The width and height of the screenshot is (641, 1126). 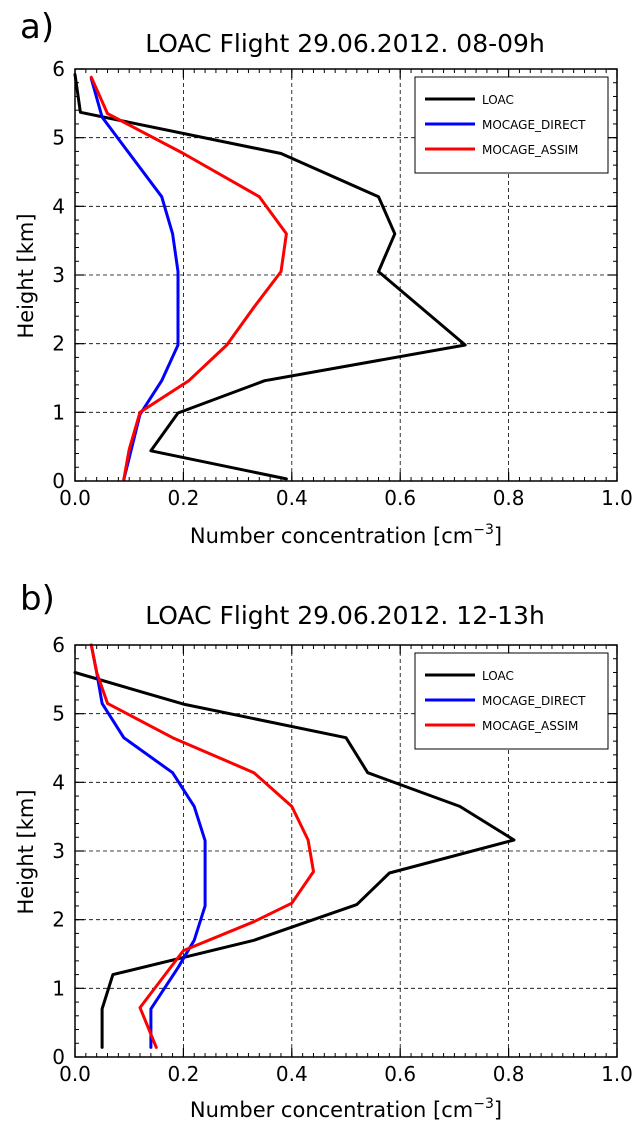 I want to click on panel-b-xtick-label-1: 0.2, so click(x=183, y=1074).